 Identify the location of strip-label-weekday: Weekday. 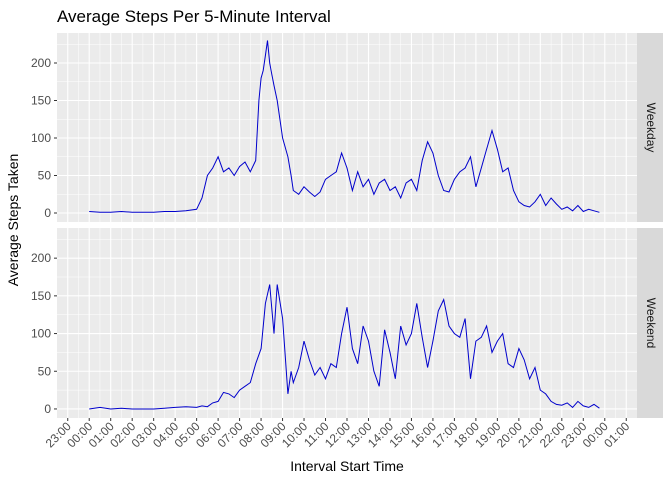
(651, 128).